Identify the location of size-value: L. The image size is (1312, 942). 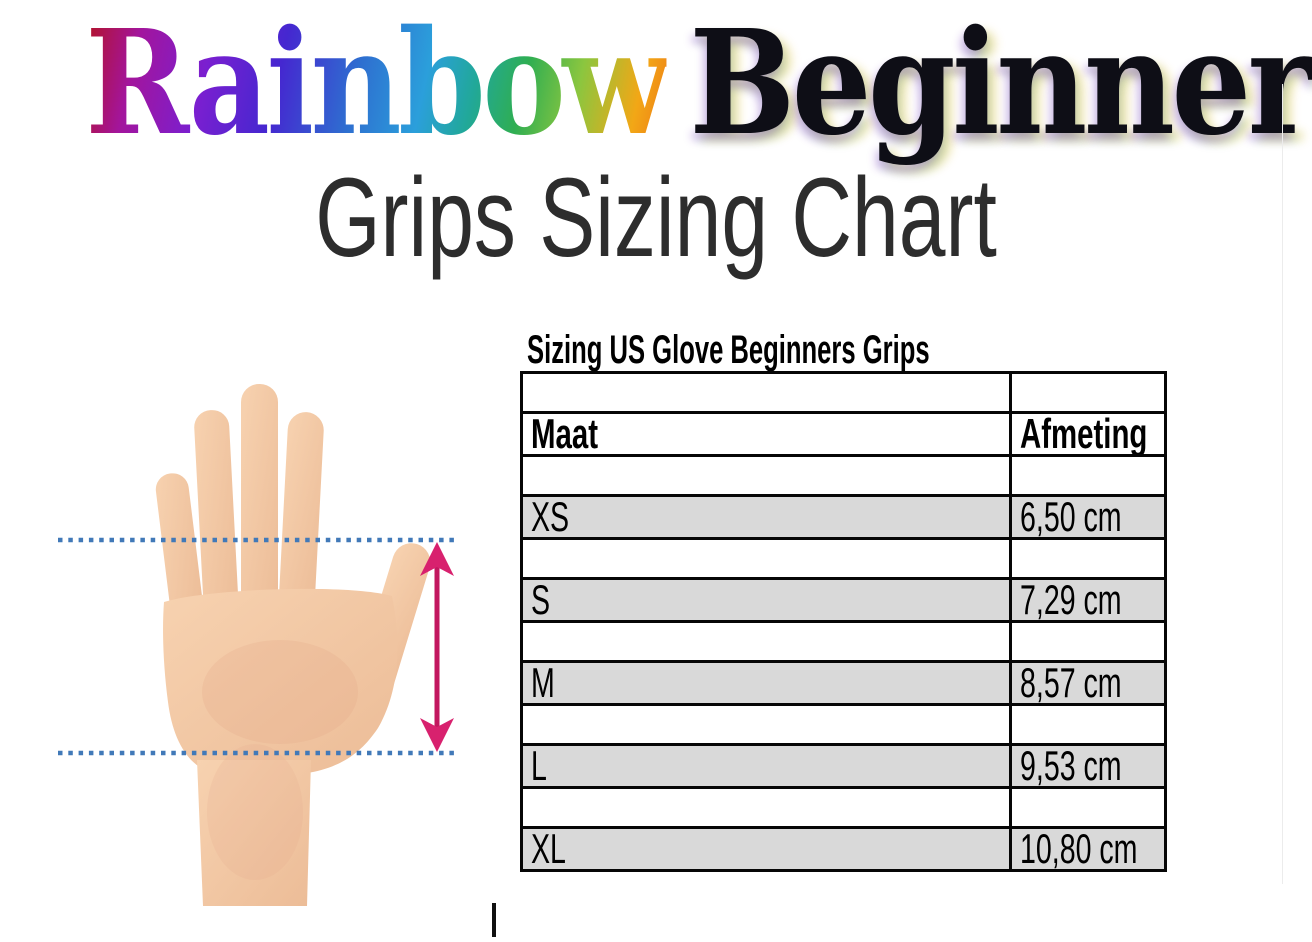
(539, 766).